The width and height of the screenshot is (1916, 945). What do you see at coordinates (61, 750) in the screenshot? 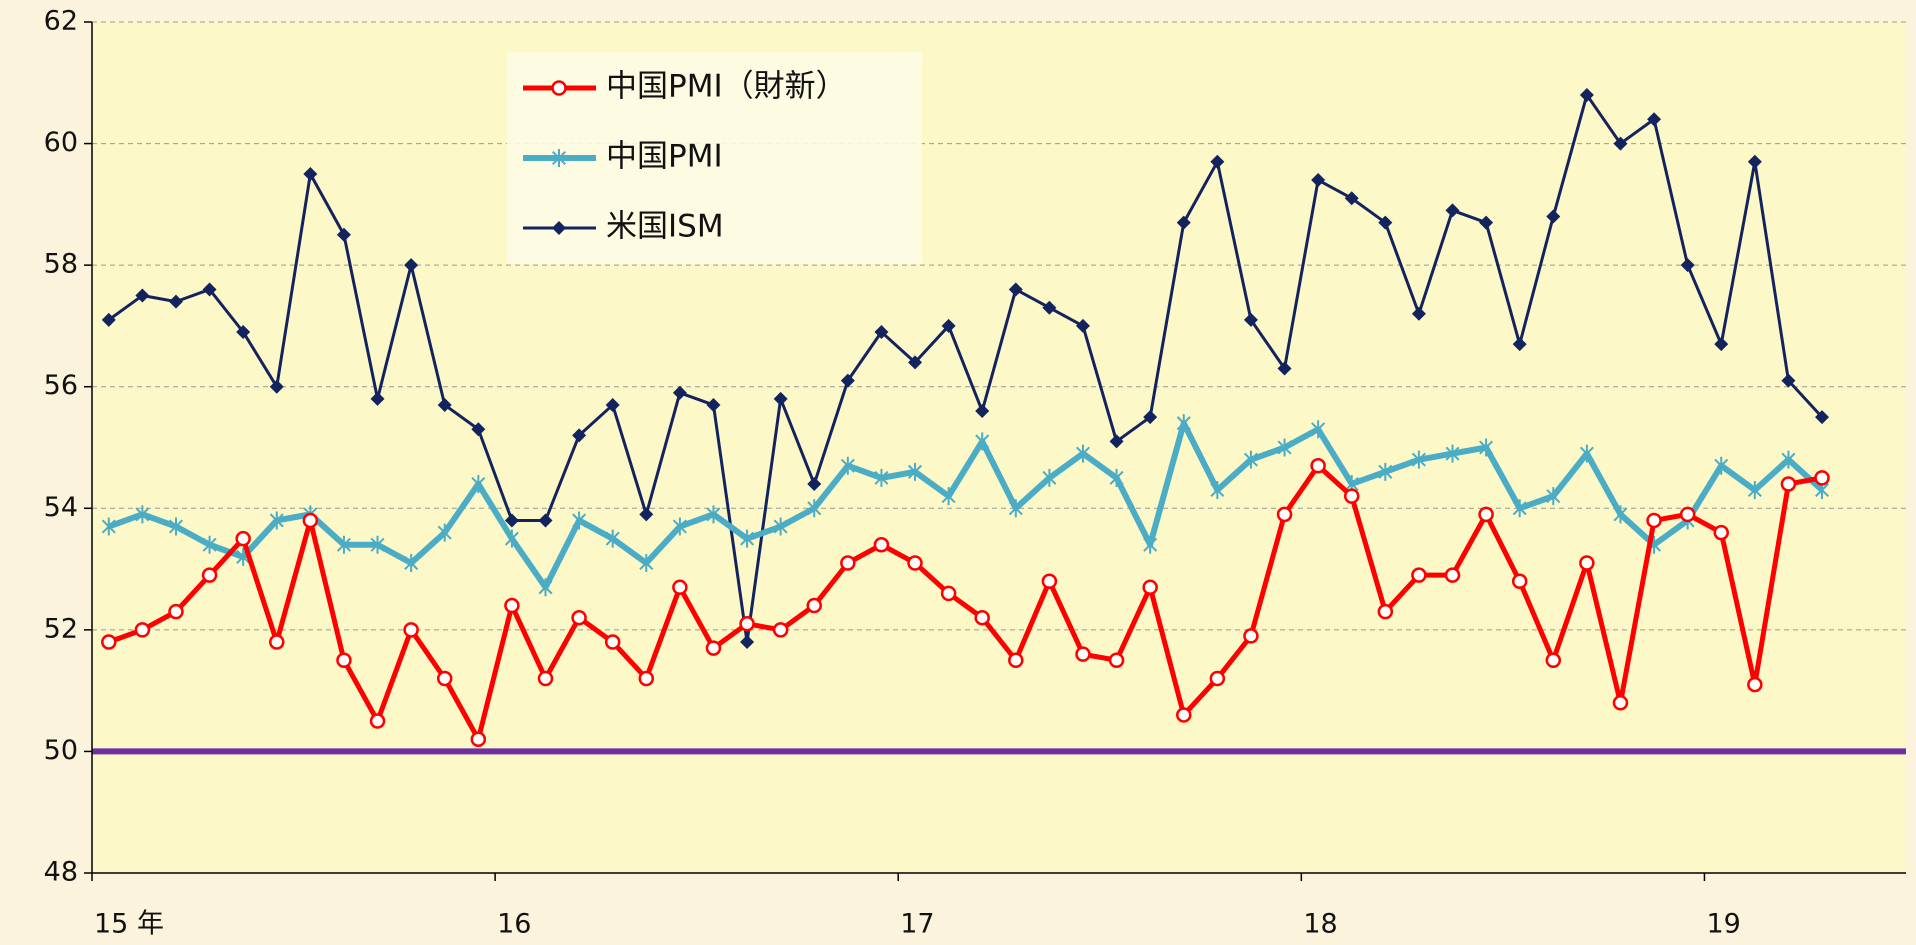
I see `y-tick-label: 50` at bounding box center [61, 750].